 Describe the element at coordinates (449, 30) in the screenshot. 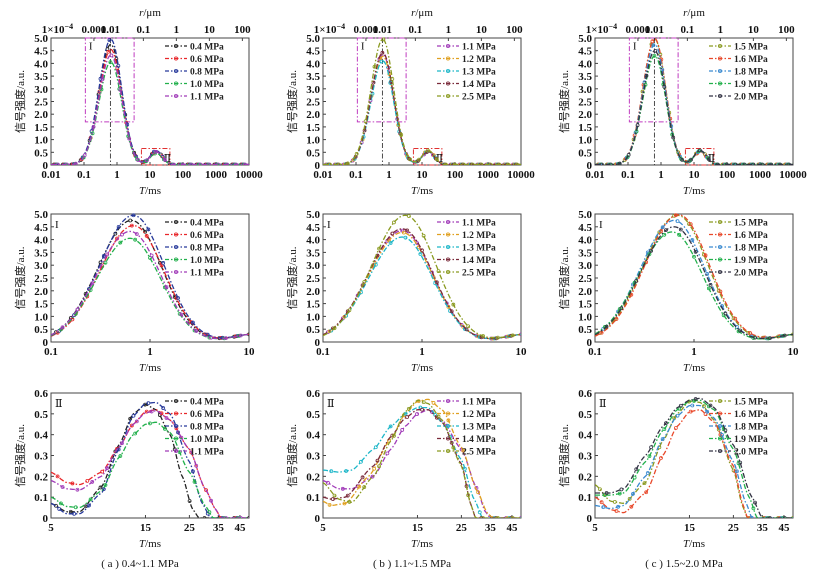

I see `top-tick-label: 1` at that location.